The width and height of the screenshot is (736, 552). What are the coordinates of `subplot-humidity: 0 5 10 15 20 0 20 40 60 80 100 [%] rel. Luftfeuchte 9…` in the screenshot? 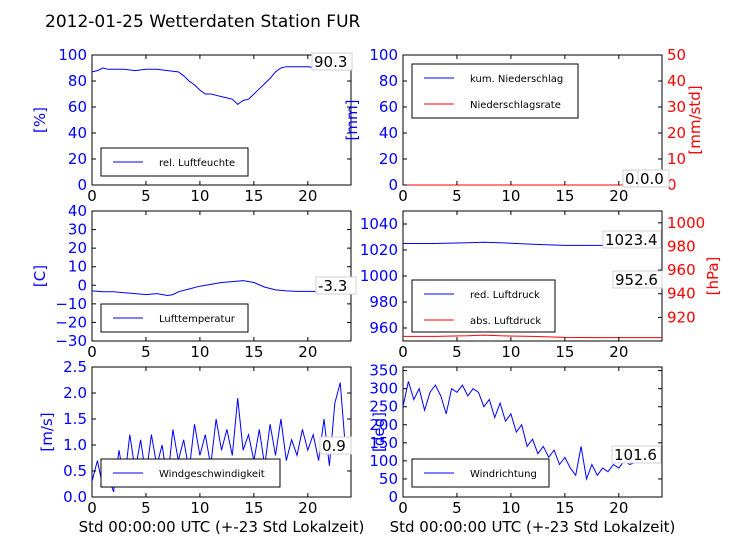 It's located at (191, 125).